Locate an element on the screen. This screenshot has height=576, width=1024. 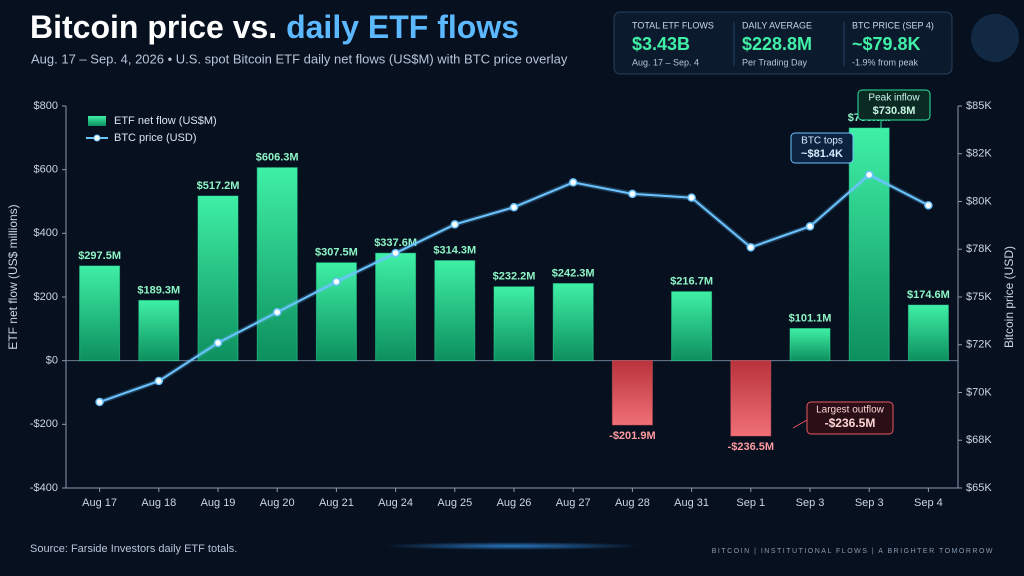
value-label: $189.3M is located at coordinates (158, 290).